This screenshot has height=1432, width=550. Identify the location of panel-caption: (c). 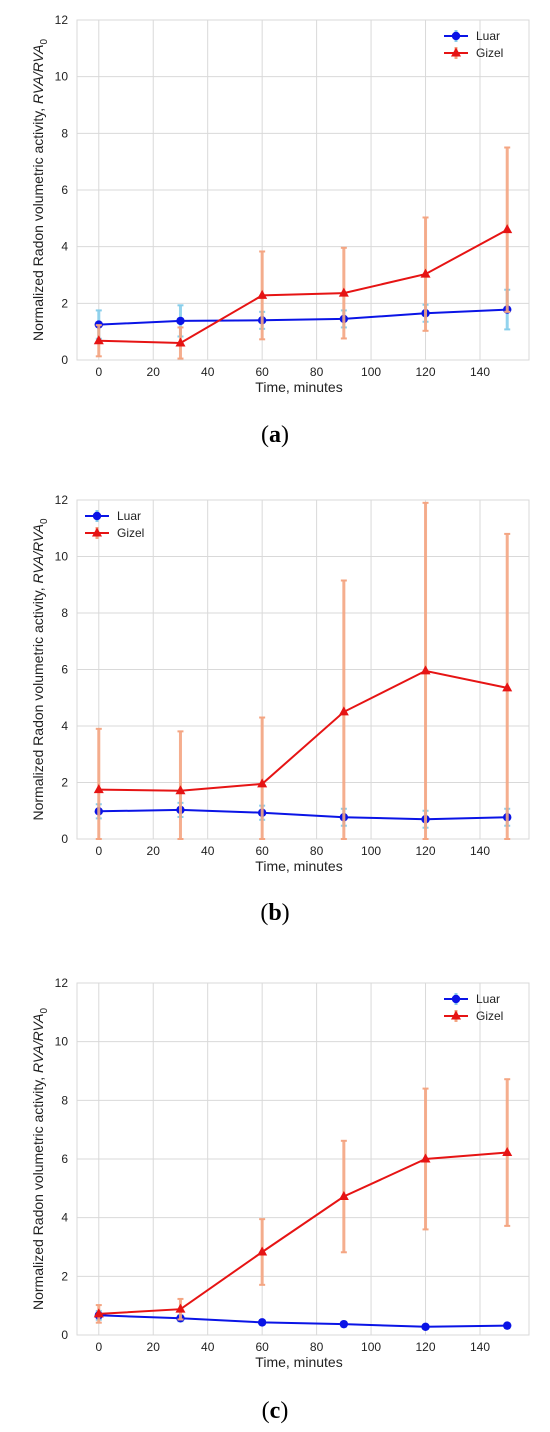
(275, 1411).